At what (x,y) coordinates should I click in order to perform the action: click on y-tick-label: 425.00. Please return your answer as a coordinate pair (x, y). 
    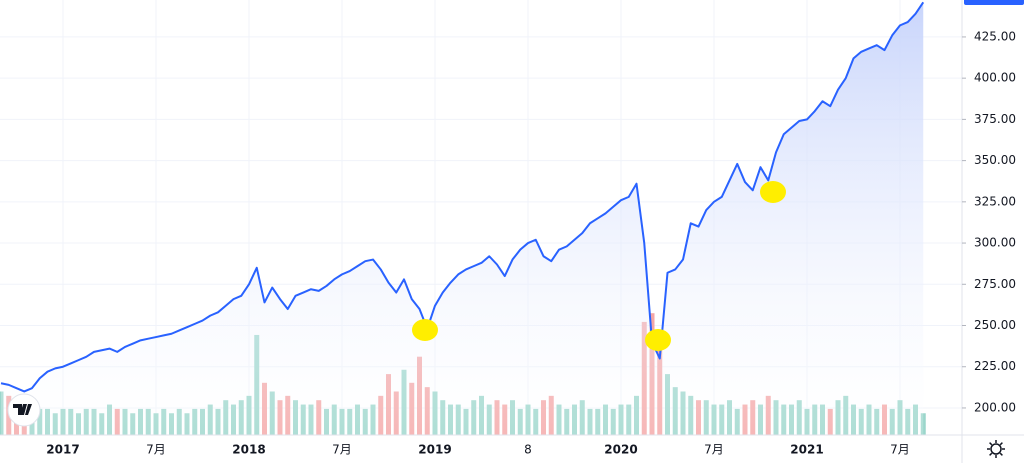
    Looking at the image, I should click on (995, 36).